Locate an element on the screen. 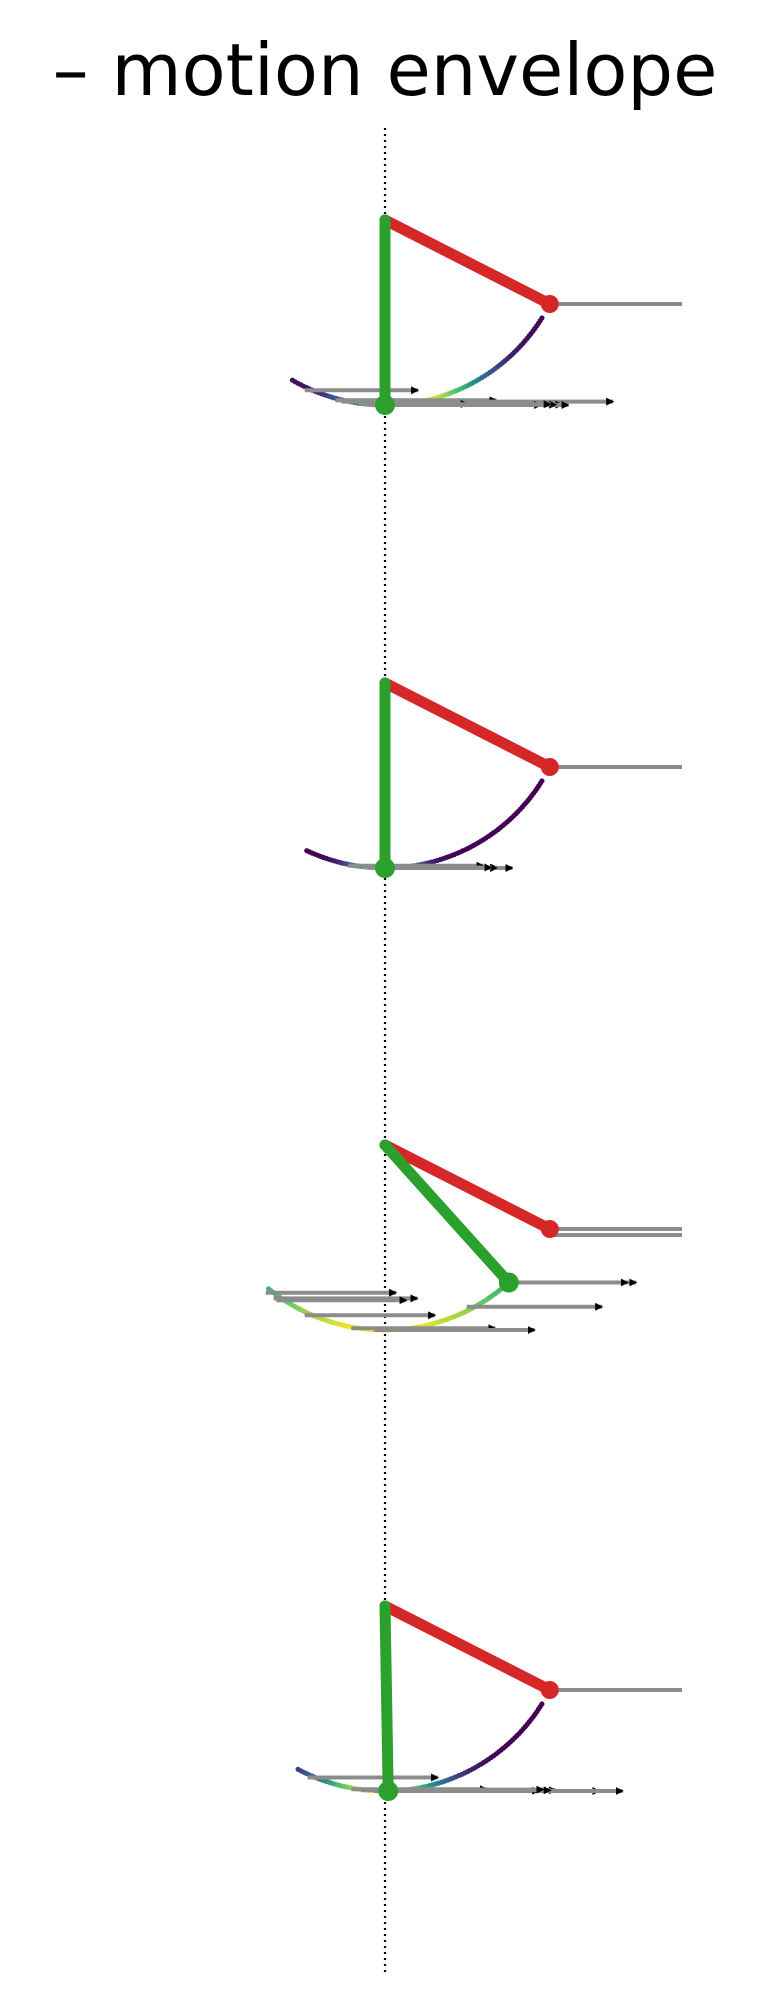  page-title: – motion envelope is located at coordinates (385, 70).